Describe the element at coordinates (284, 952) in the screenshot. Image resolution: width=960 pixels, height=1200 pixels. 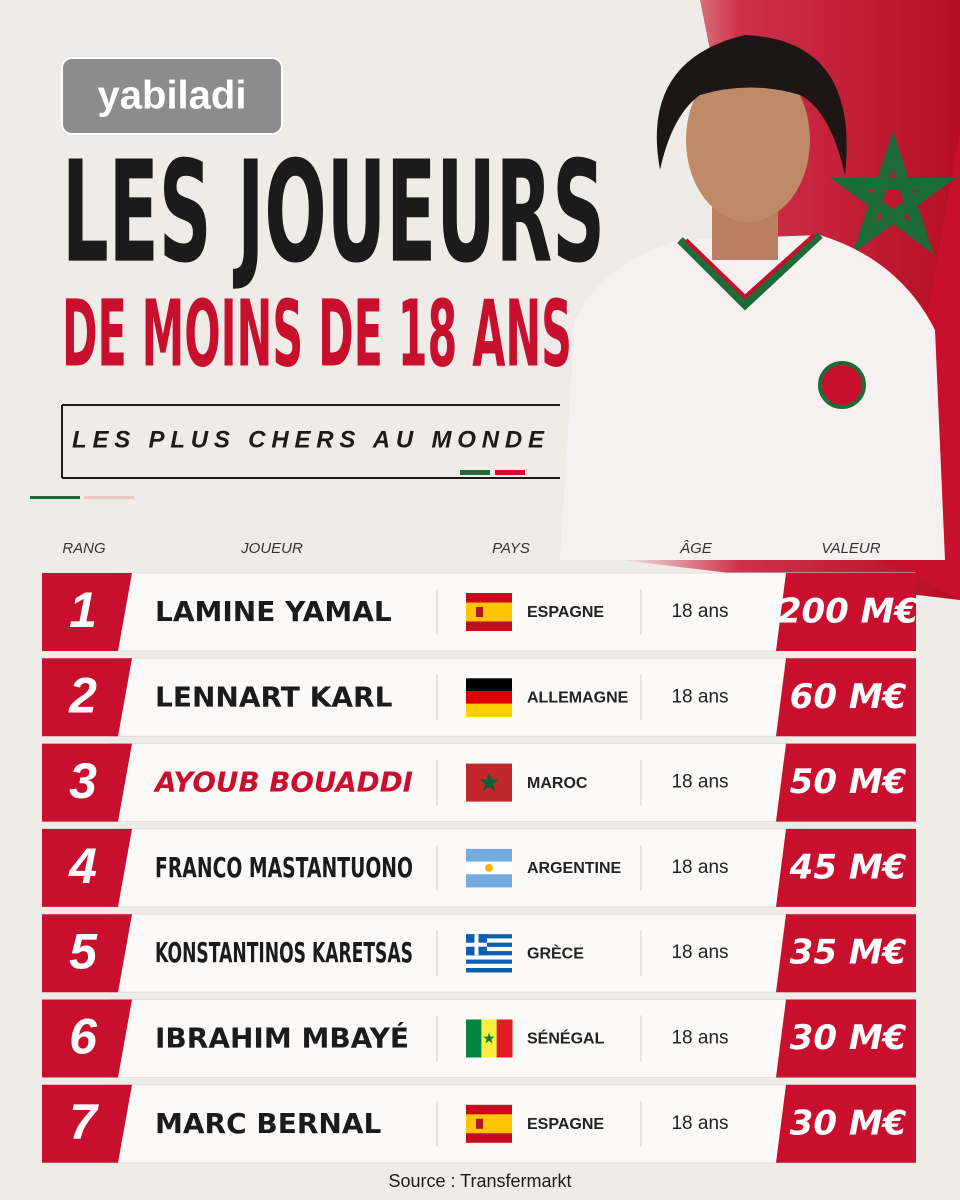
I see `player-name: KONSTANTINOS KARETSAS` at that location.